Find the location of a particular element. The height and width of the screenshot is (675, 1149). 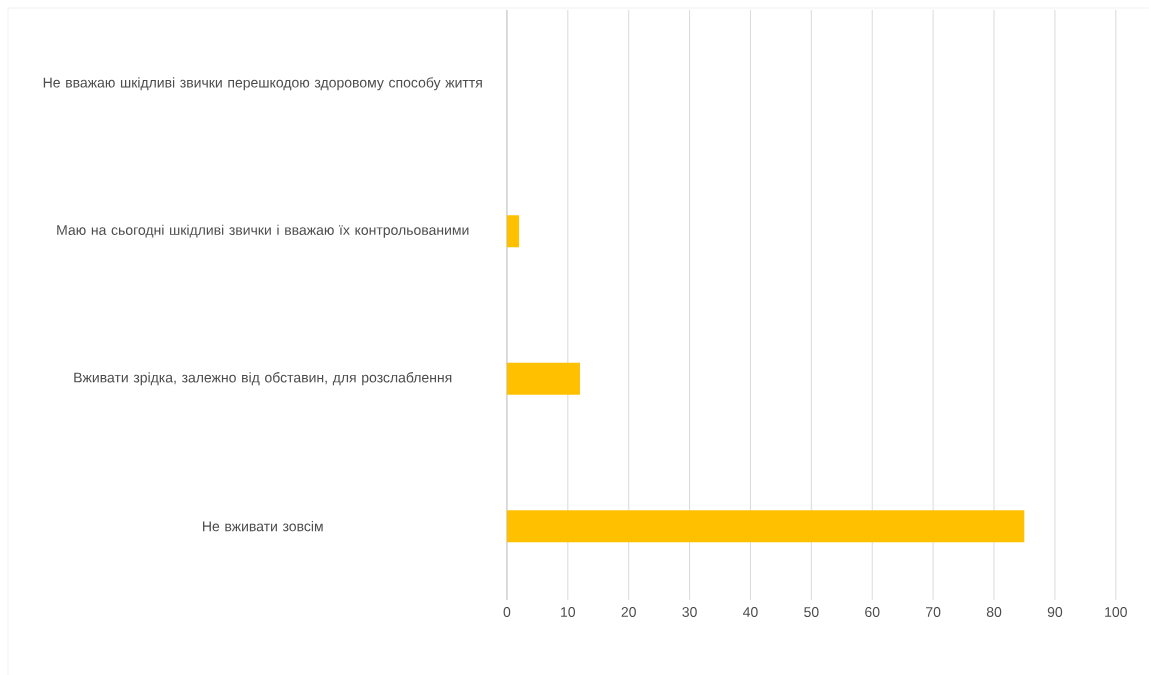

y-tick-label: Не вживати зовсім is located at coordinates (263, 526).